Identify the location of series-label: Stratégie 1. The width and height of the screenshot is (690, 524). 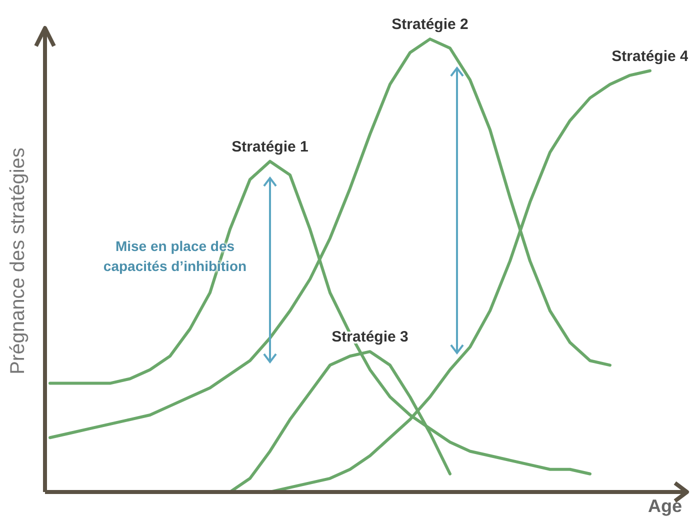
(270, 147).